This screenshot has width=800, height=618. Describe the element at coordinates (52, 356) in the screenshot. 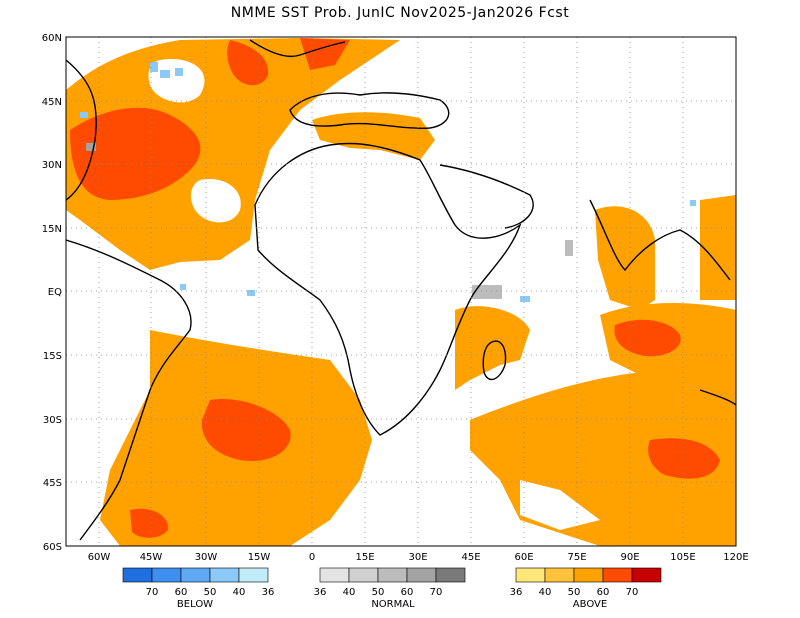

I see `lat-label: 15S` at that location.